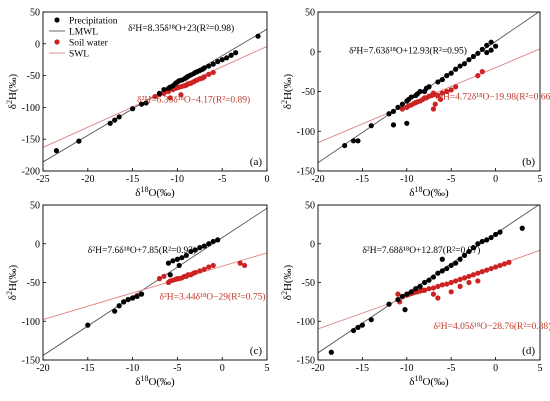 The height and width of the screenshot is (401, 550). Describe the element at coordinates (155, 95) in the screenshot. I see `plot-area` at that location.